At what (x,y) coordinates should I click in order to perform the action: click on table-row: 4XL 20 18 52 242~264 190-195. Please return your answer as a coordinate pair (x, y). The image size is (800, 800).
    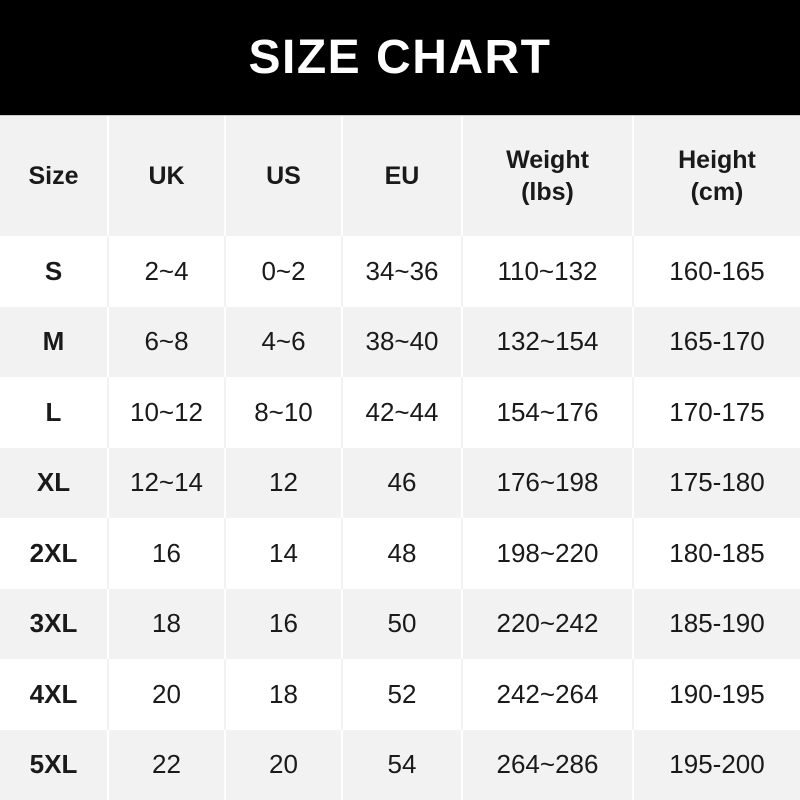
    Looking at the image, I should click on (400, 694).